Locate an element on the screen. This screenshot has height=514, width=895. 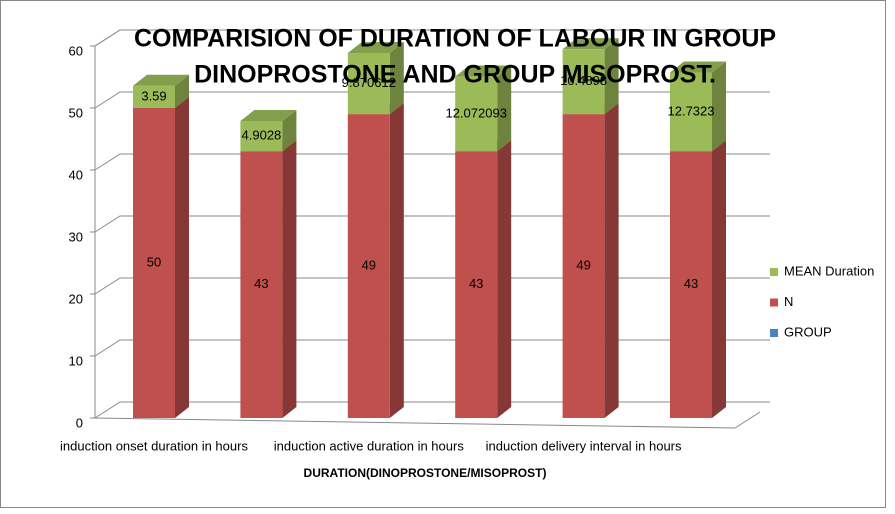
y-tick-label: 10 is located at coordinates (76, 360).